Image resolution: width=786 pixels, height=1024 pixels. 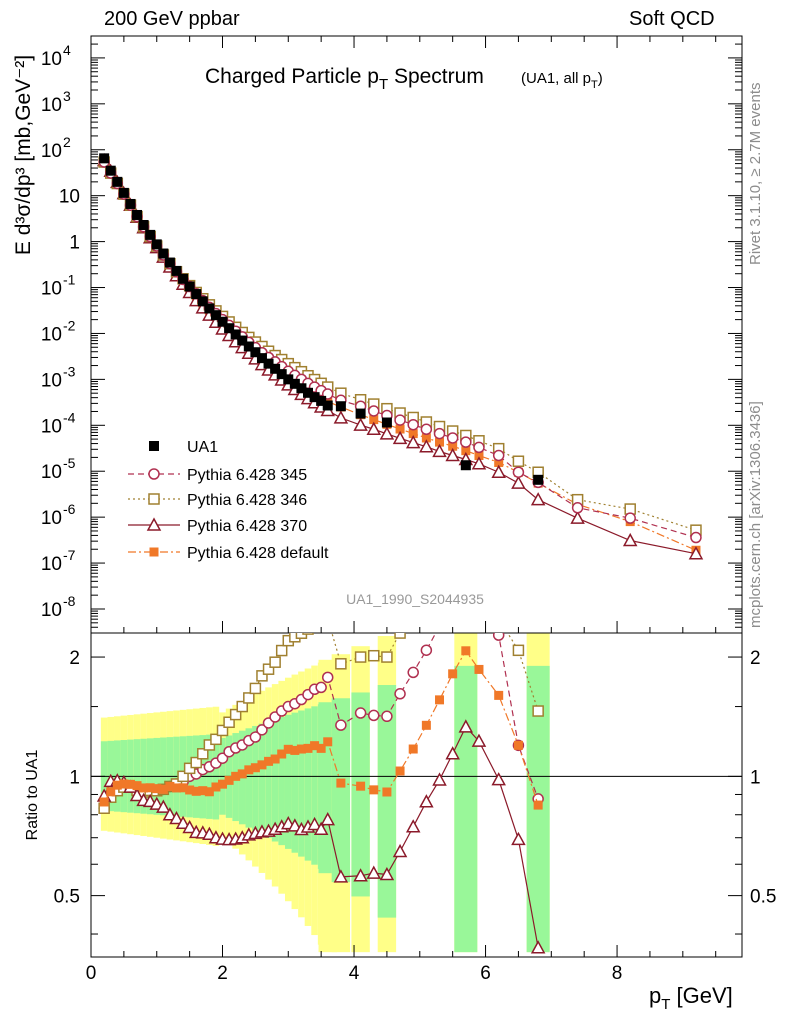 What do you see at coordinates (202, 447) in the screenshot?
I see `legend-label: UA1` at bounding box center [202, 447].